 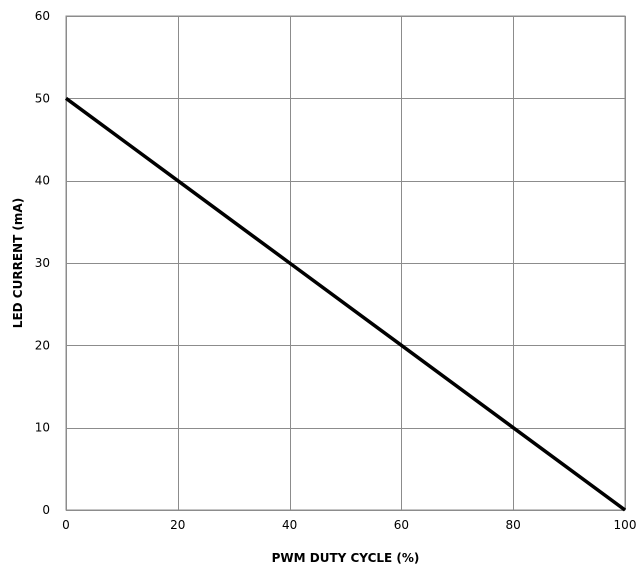 What do you see at coordinates (349, 525) in the screenshot?
I see `x-axis-ticks: 0 20 40 60 80 100` at bounding box center [349, 525].